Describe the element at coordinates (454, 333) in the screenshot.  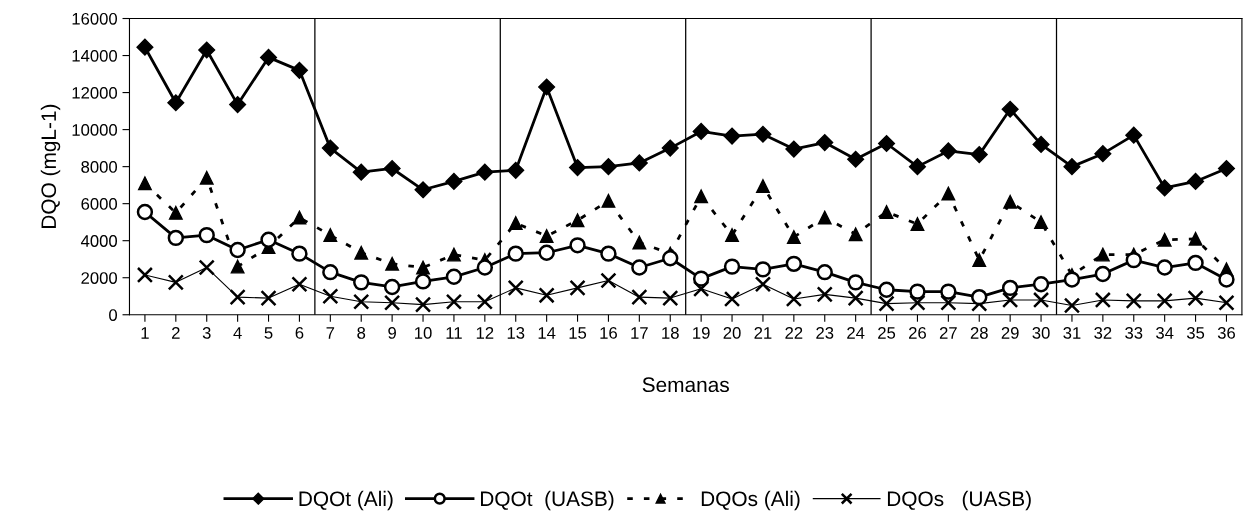
I see `x-tick-label: 11` at that location.